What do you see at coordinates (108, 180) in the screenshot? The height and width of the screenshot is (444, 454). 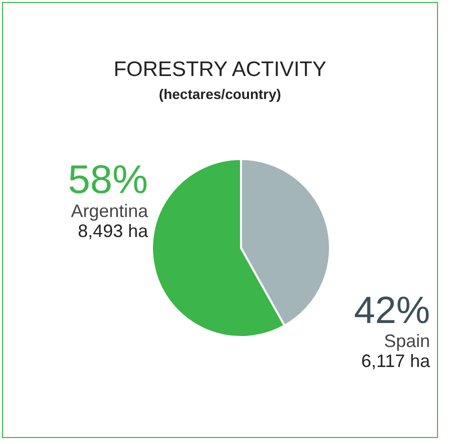 I see `text: 58%` at bounding box center [108, 180].